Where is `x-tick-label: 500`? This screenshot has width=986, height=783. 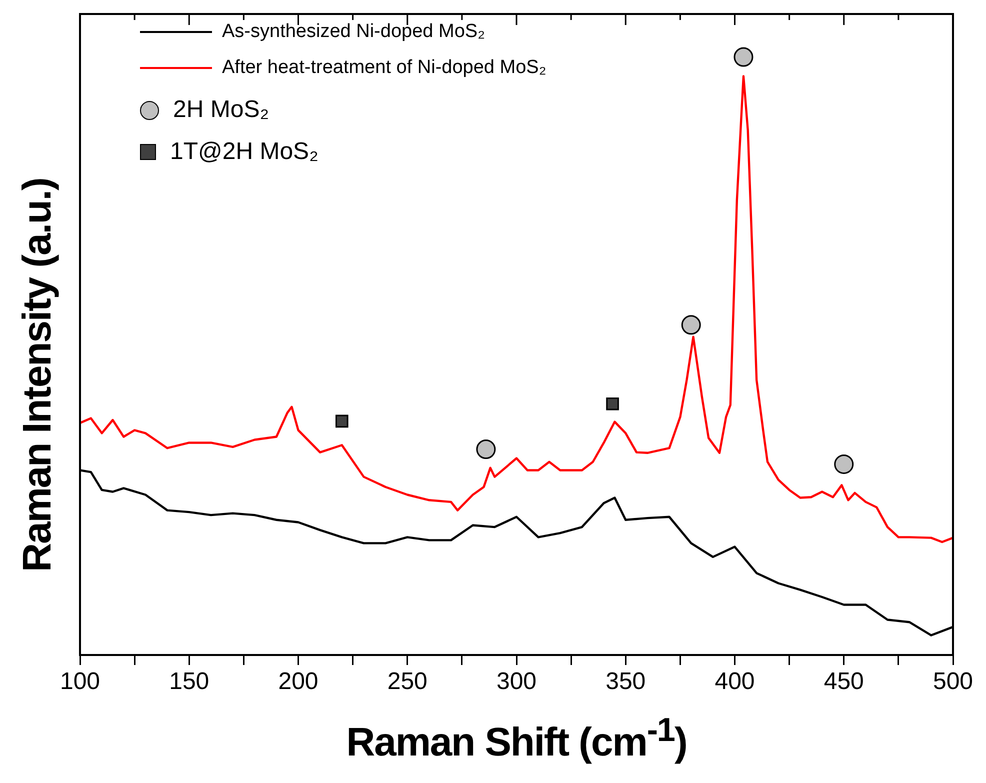 x-tick-label: 500 is located at coordinates (953, 682).